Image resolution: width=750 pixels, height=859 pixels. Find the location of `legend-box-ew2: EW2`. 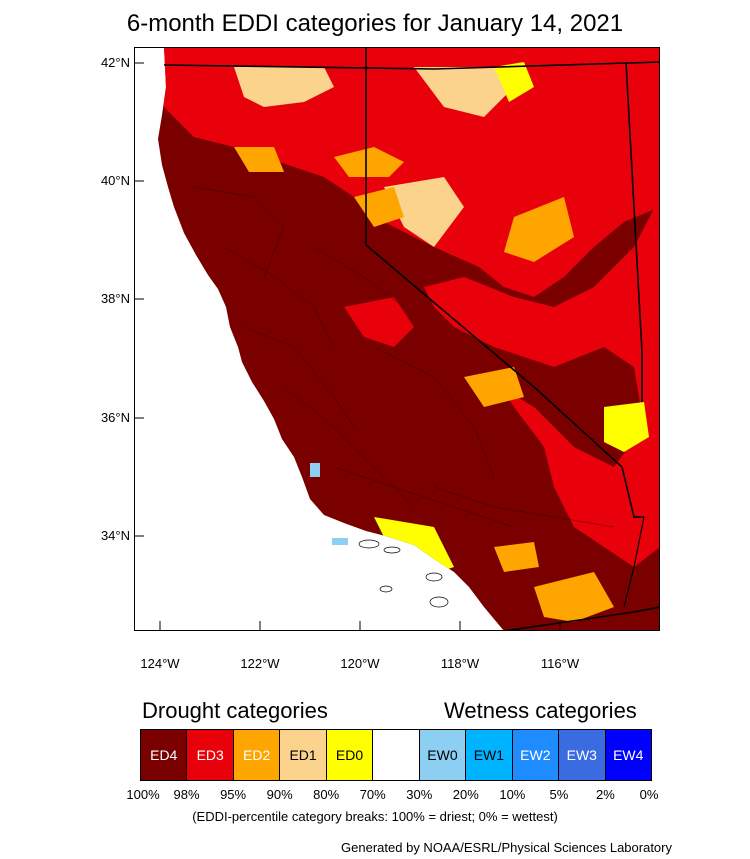

legend-box-ew2: EW2 is located at coordinates (536, 755).